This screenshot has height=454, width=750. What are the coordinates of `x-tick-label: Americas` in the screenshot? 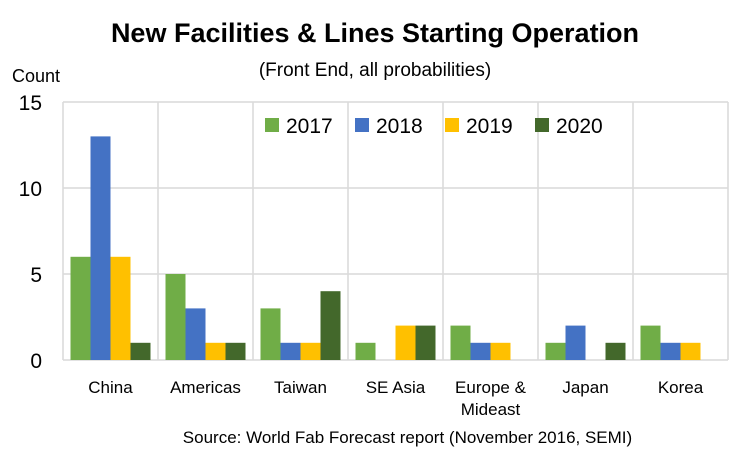 It's located at (205, 387).